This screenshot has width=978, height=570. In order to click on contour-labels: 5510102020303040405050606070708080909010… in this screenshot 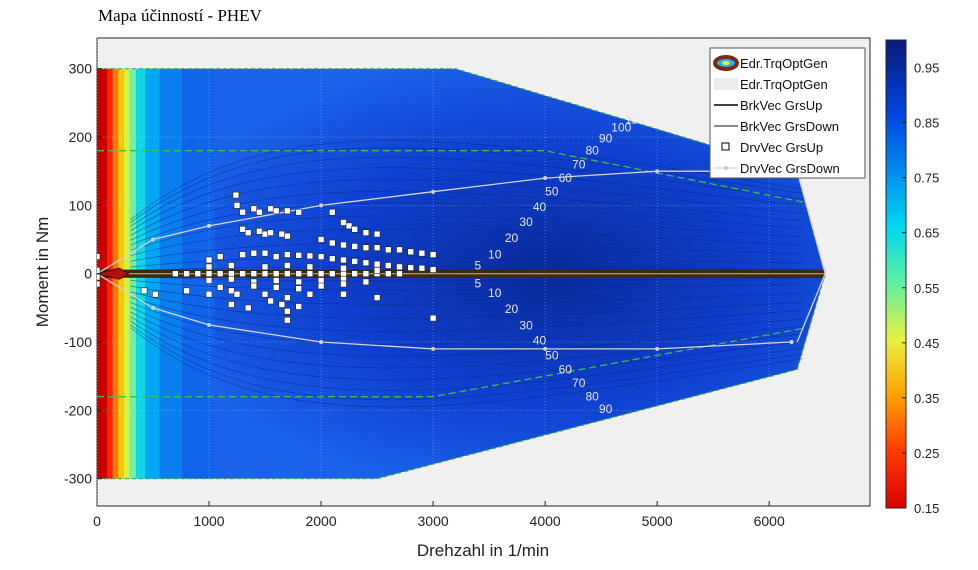, I will do `click(560, 264)`.